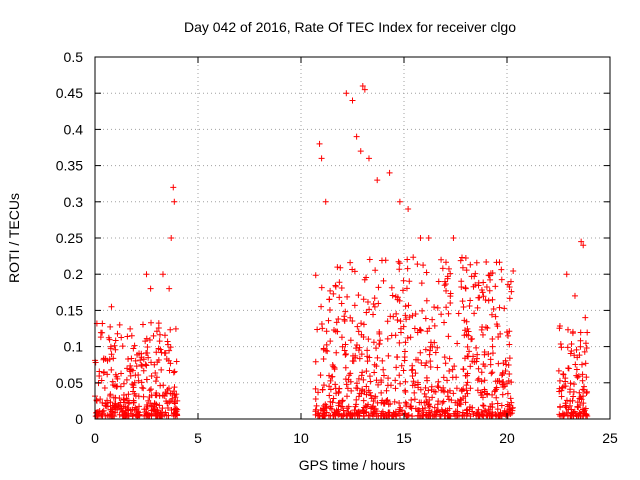 This screenshot has height=480, width=640. I want to click on x-tick-labels: 0 5 10 15 20 25, so click(354, 438).